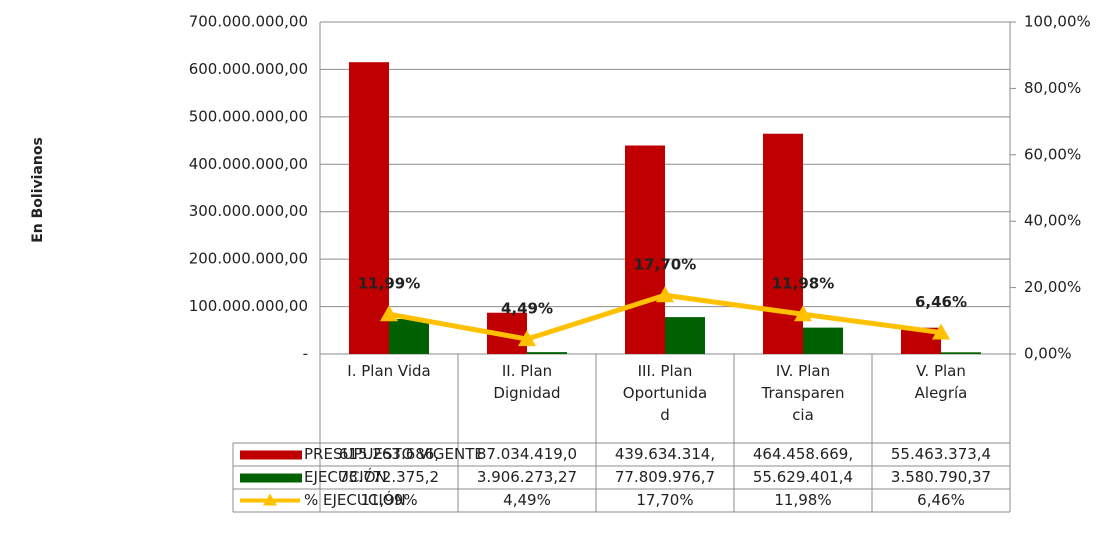 The image size is (1112, 542). What do you see at coordinates (1048, 354) in the screenshot?
I see `y2-tick-label: 0,00%` at bounding box center [1048, 354].